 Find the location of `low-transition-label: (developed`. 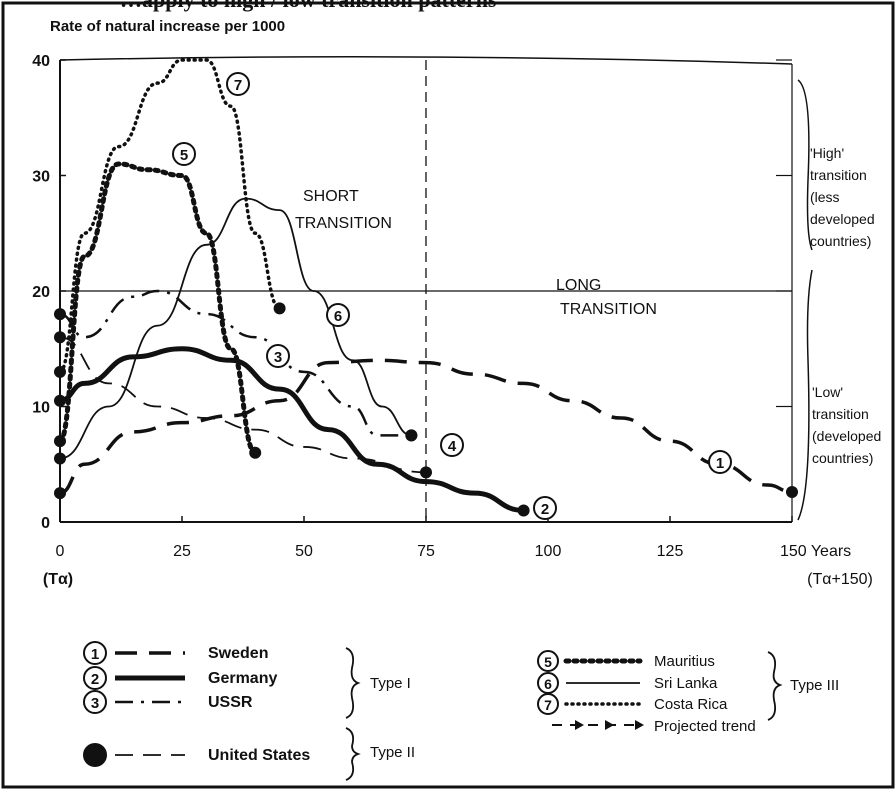

low-transition-label: (developed is located at coordinates (846, 436).